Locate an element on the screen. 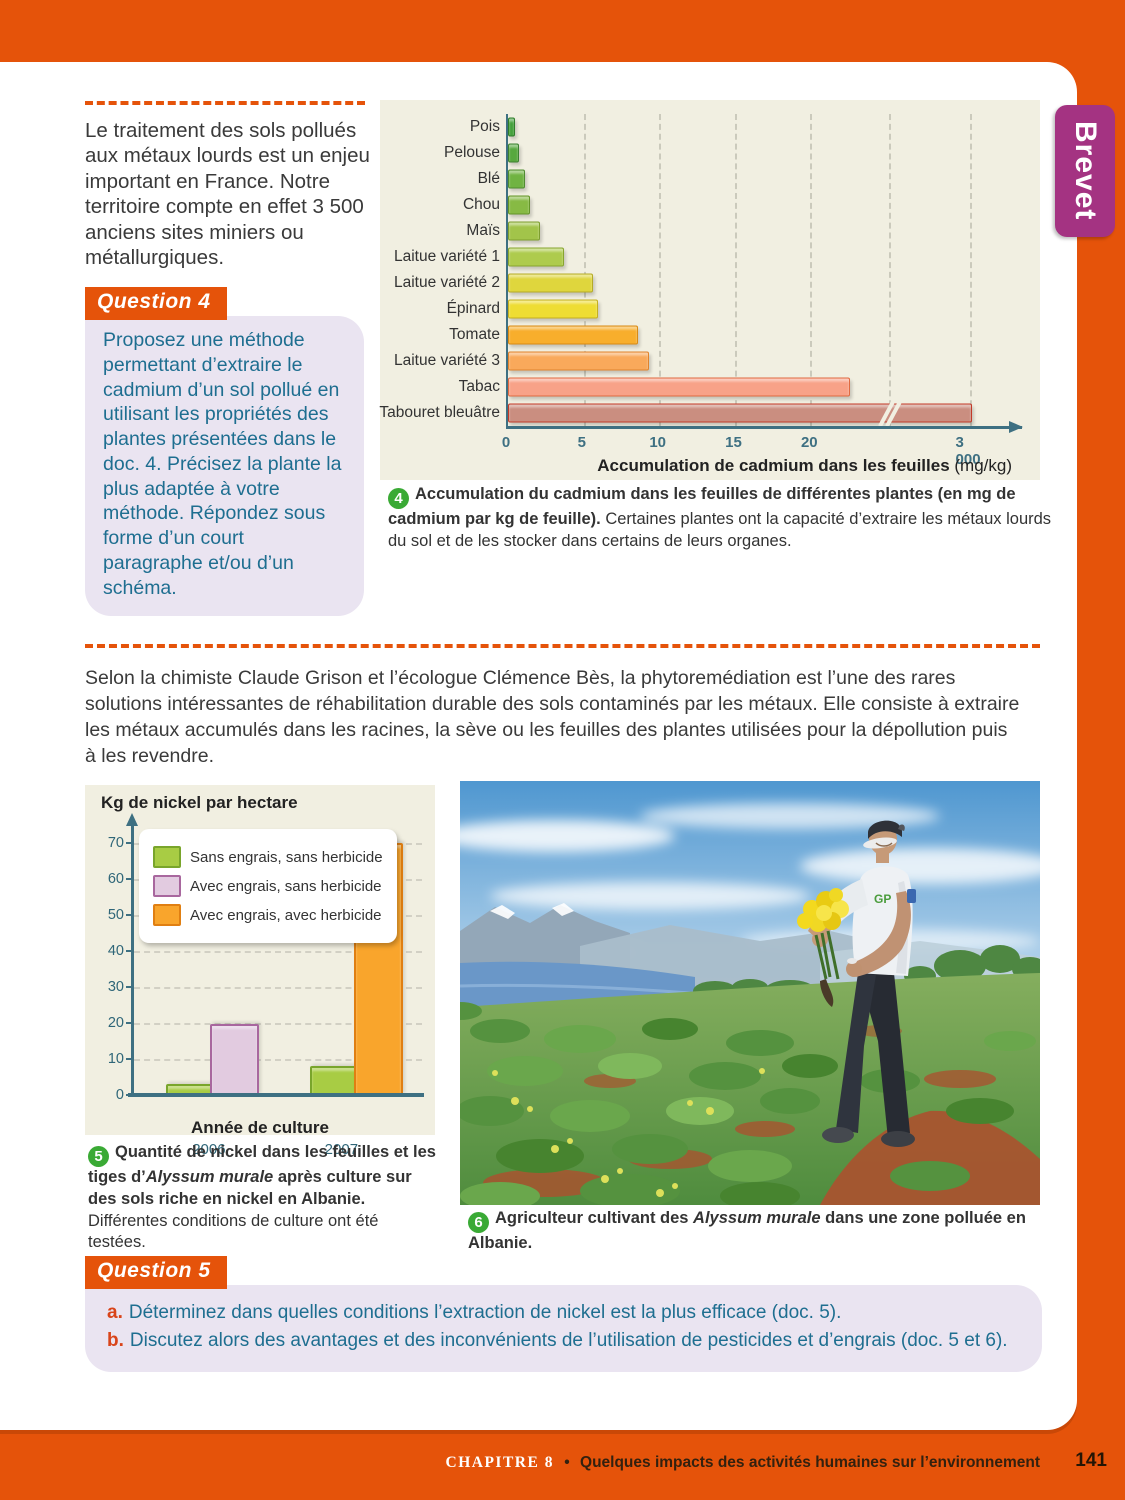  doc4-category-label-4: Maïs is located at coordinates (483, 230).